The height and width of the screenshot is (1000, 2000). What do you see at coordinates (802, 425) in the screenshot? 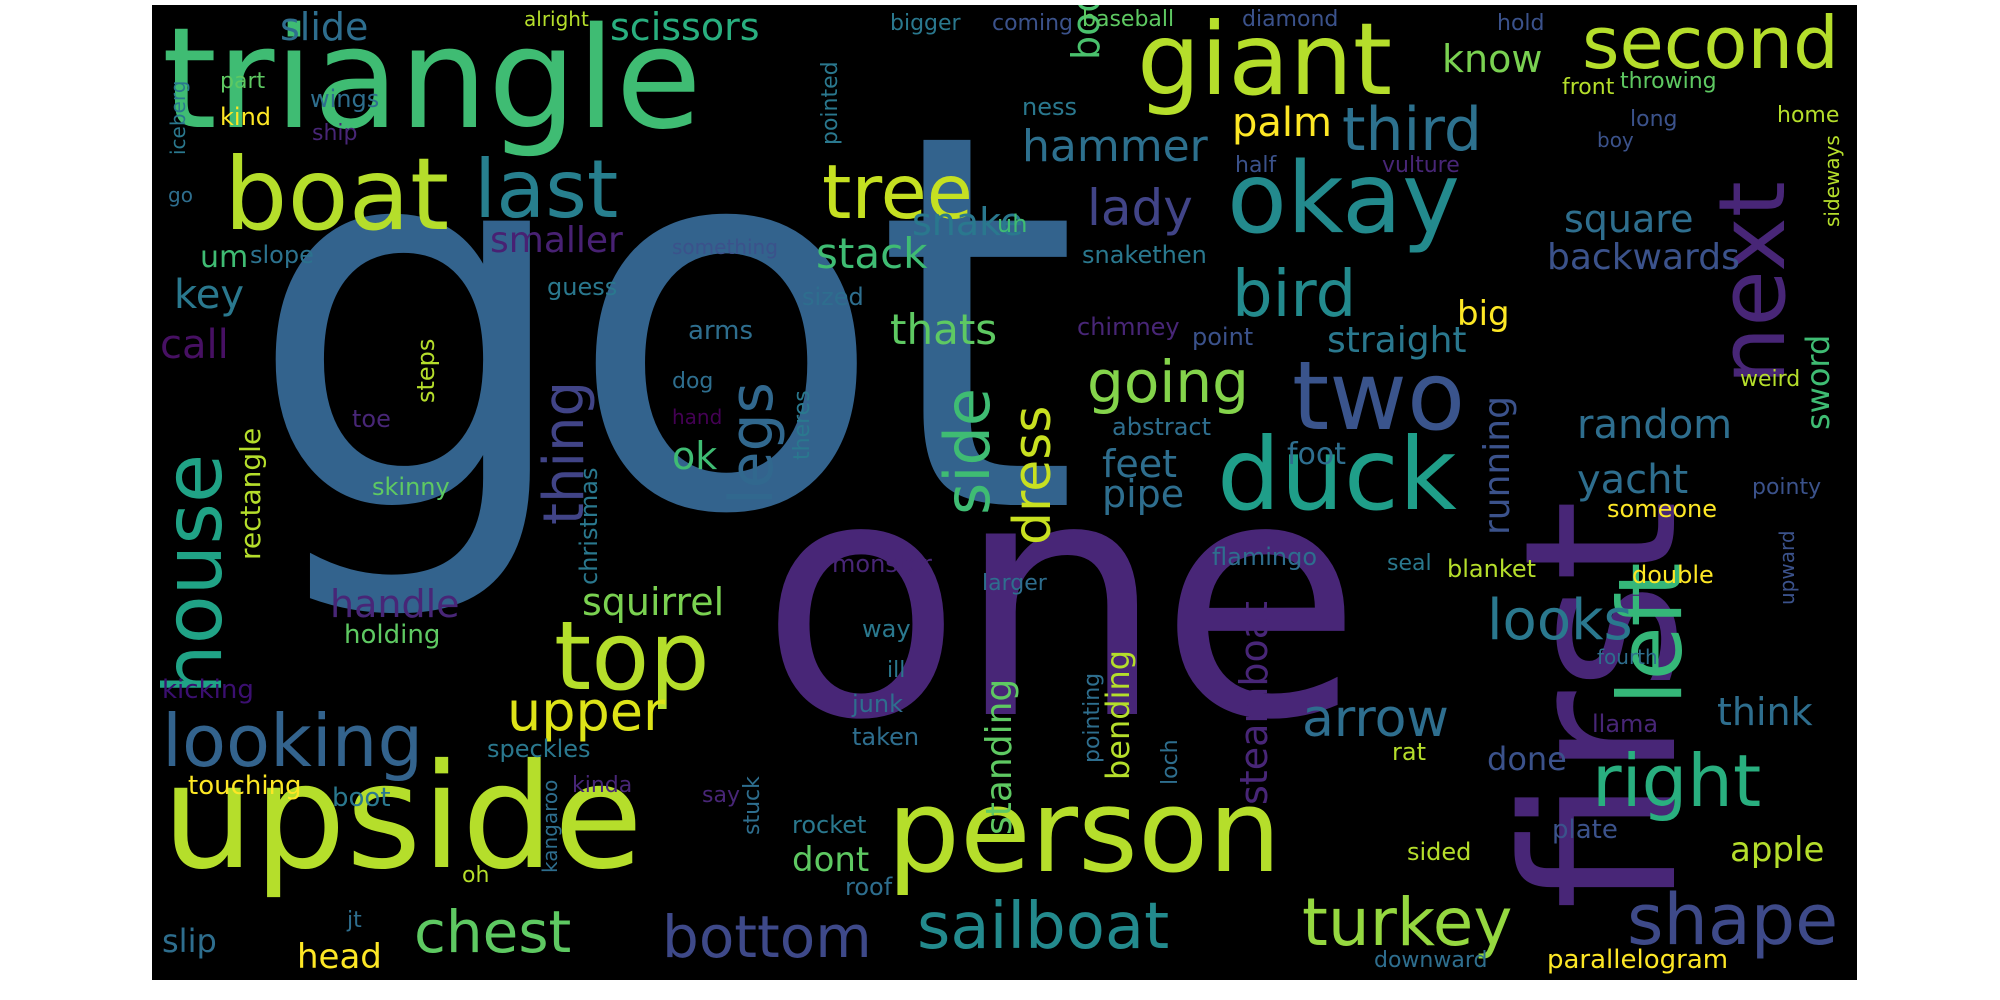
I see `word-theres: theres` at bounding box center [802, 425].